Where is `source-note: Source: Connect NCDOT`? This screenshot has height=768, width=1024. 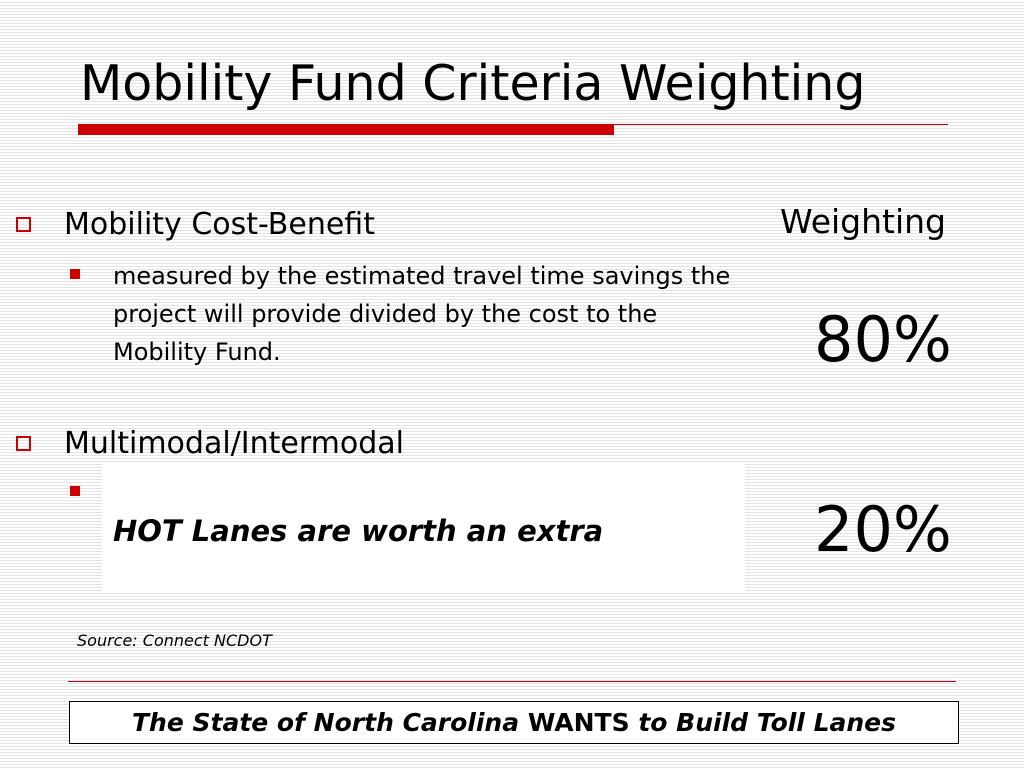 source-note: Source: Connect NCDOT is located at coordinates (174, 640).